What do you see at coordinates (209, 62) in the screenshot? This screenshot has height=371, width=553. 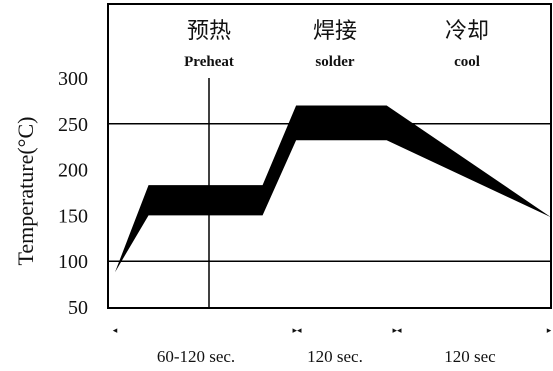 I see `phase-label-en: Preheat` at bounding box center [209, 62].